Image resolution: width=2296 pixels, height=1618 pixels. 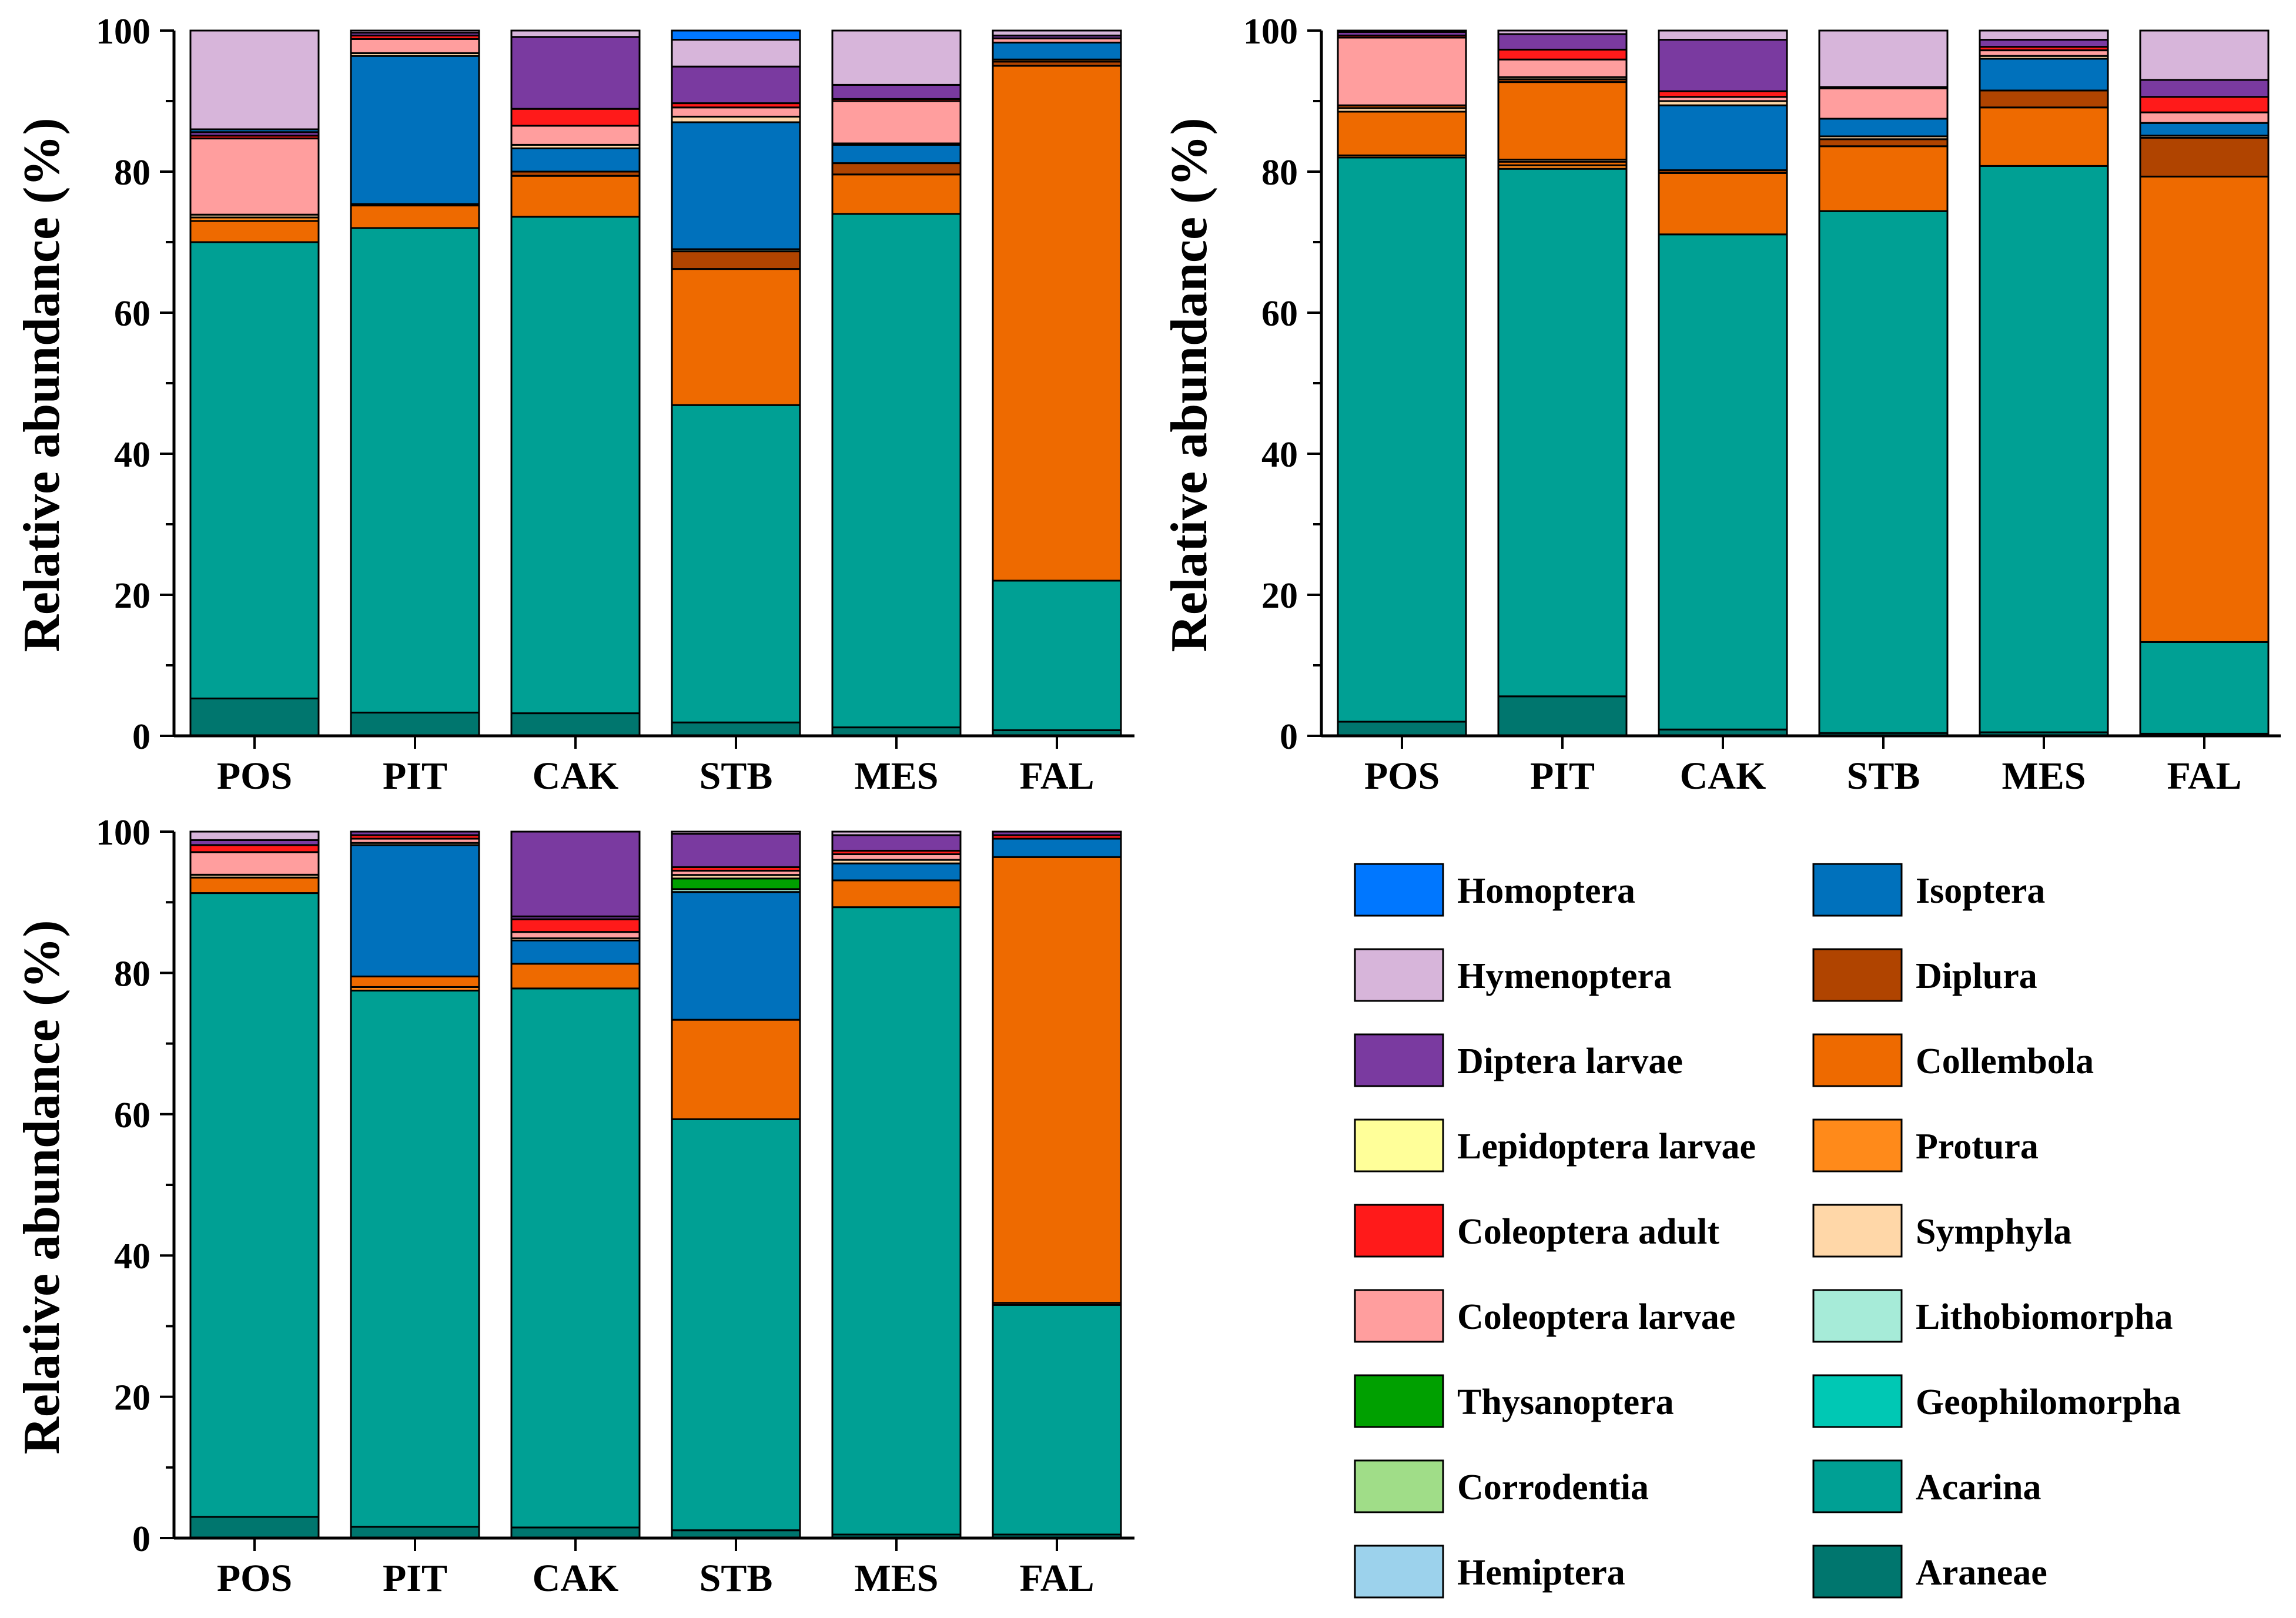 What do you see at coordinates (1289, 737) in the screenshot?
I see `y-tick-label-0: 0` at bounding box center [1289, 737].